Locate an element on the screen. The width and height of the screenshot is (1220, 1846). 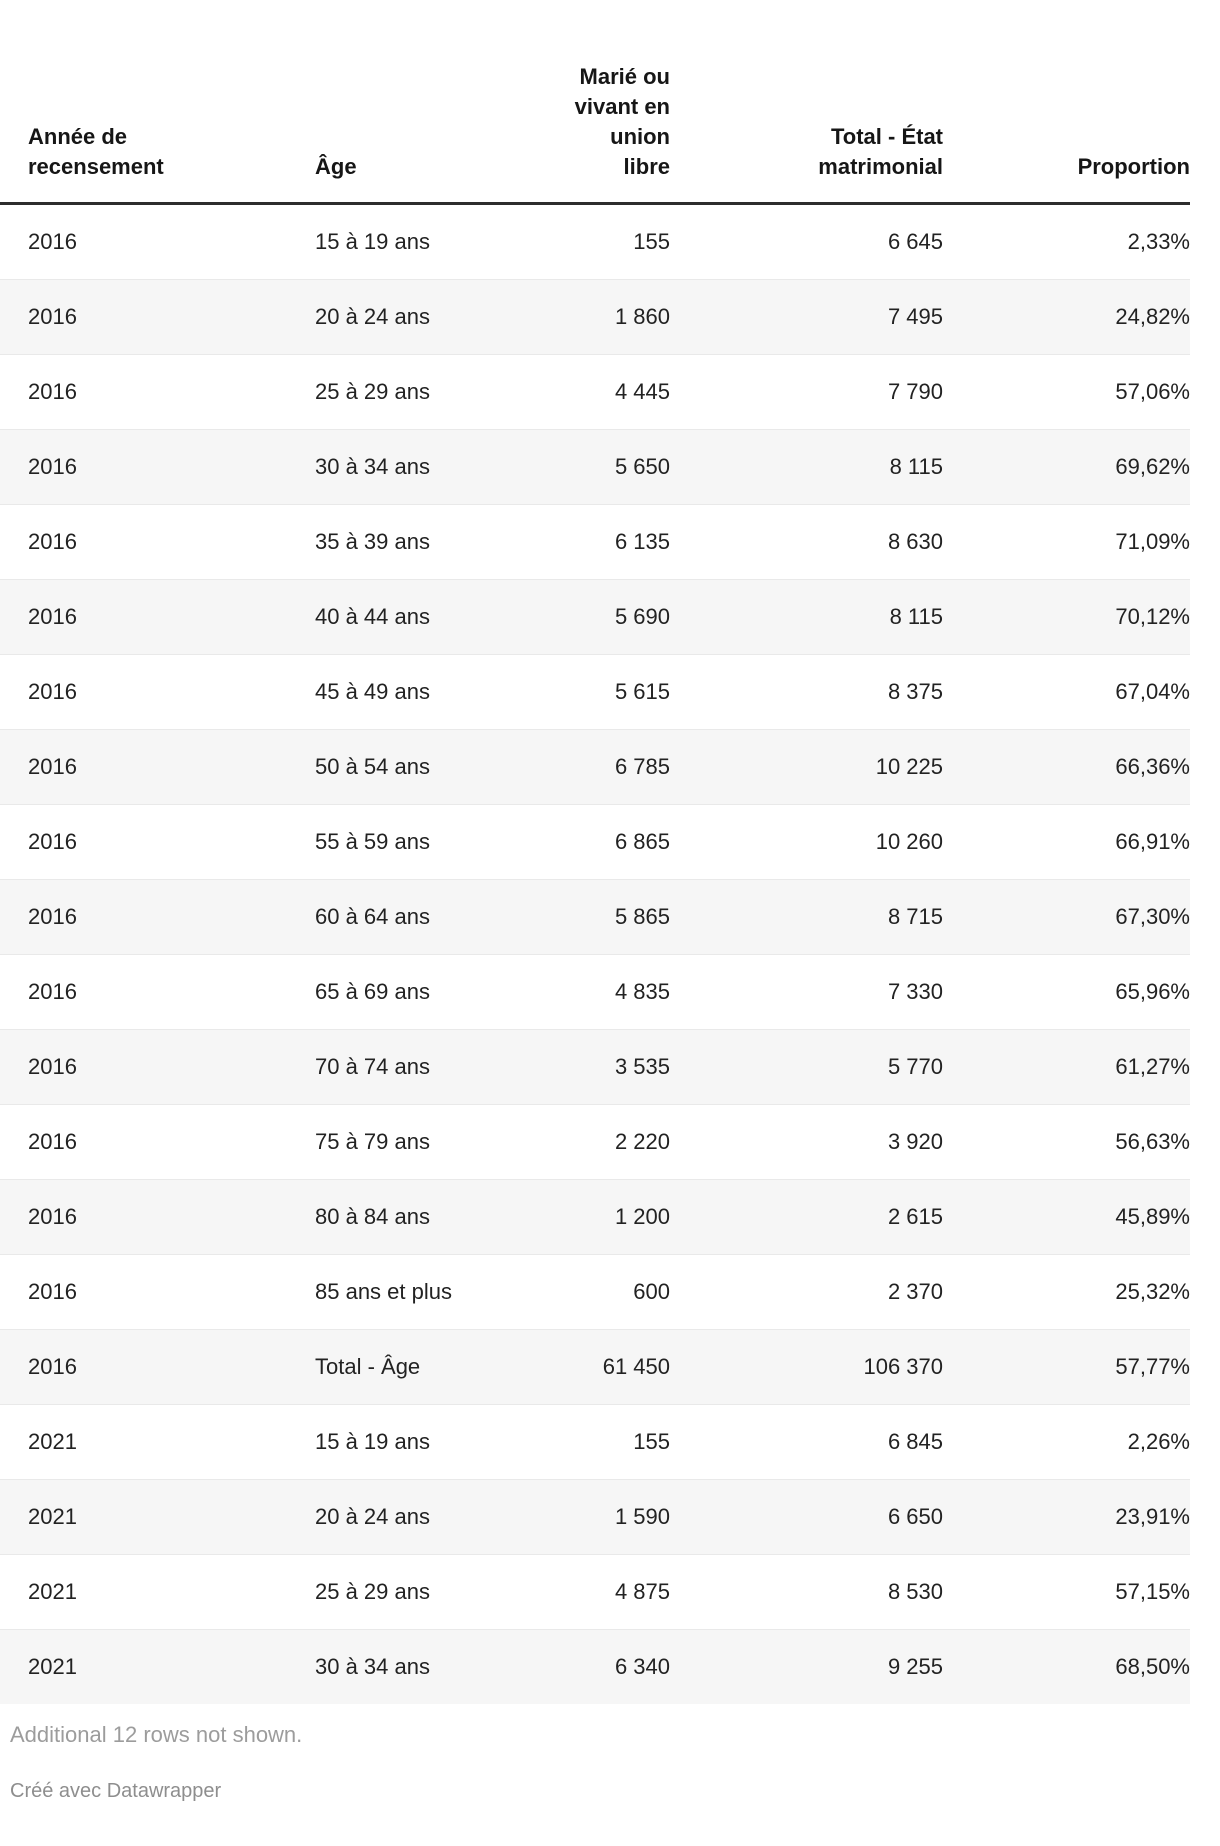
table-cell: 3 920 is located at coordinates (806, 1142).